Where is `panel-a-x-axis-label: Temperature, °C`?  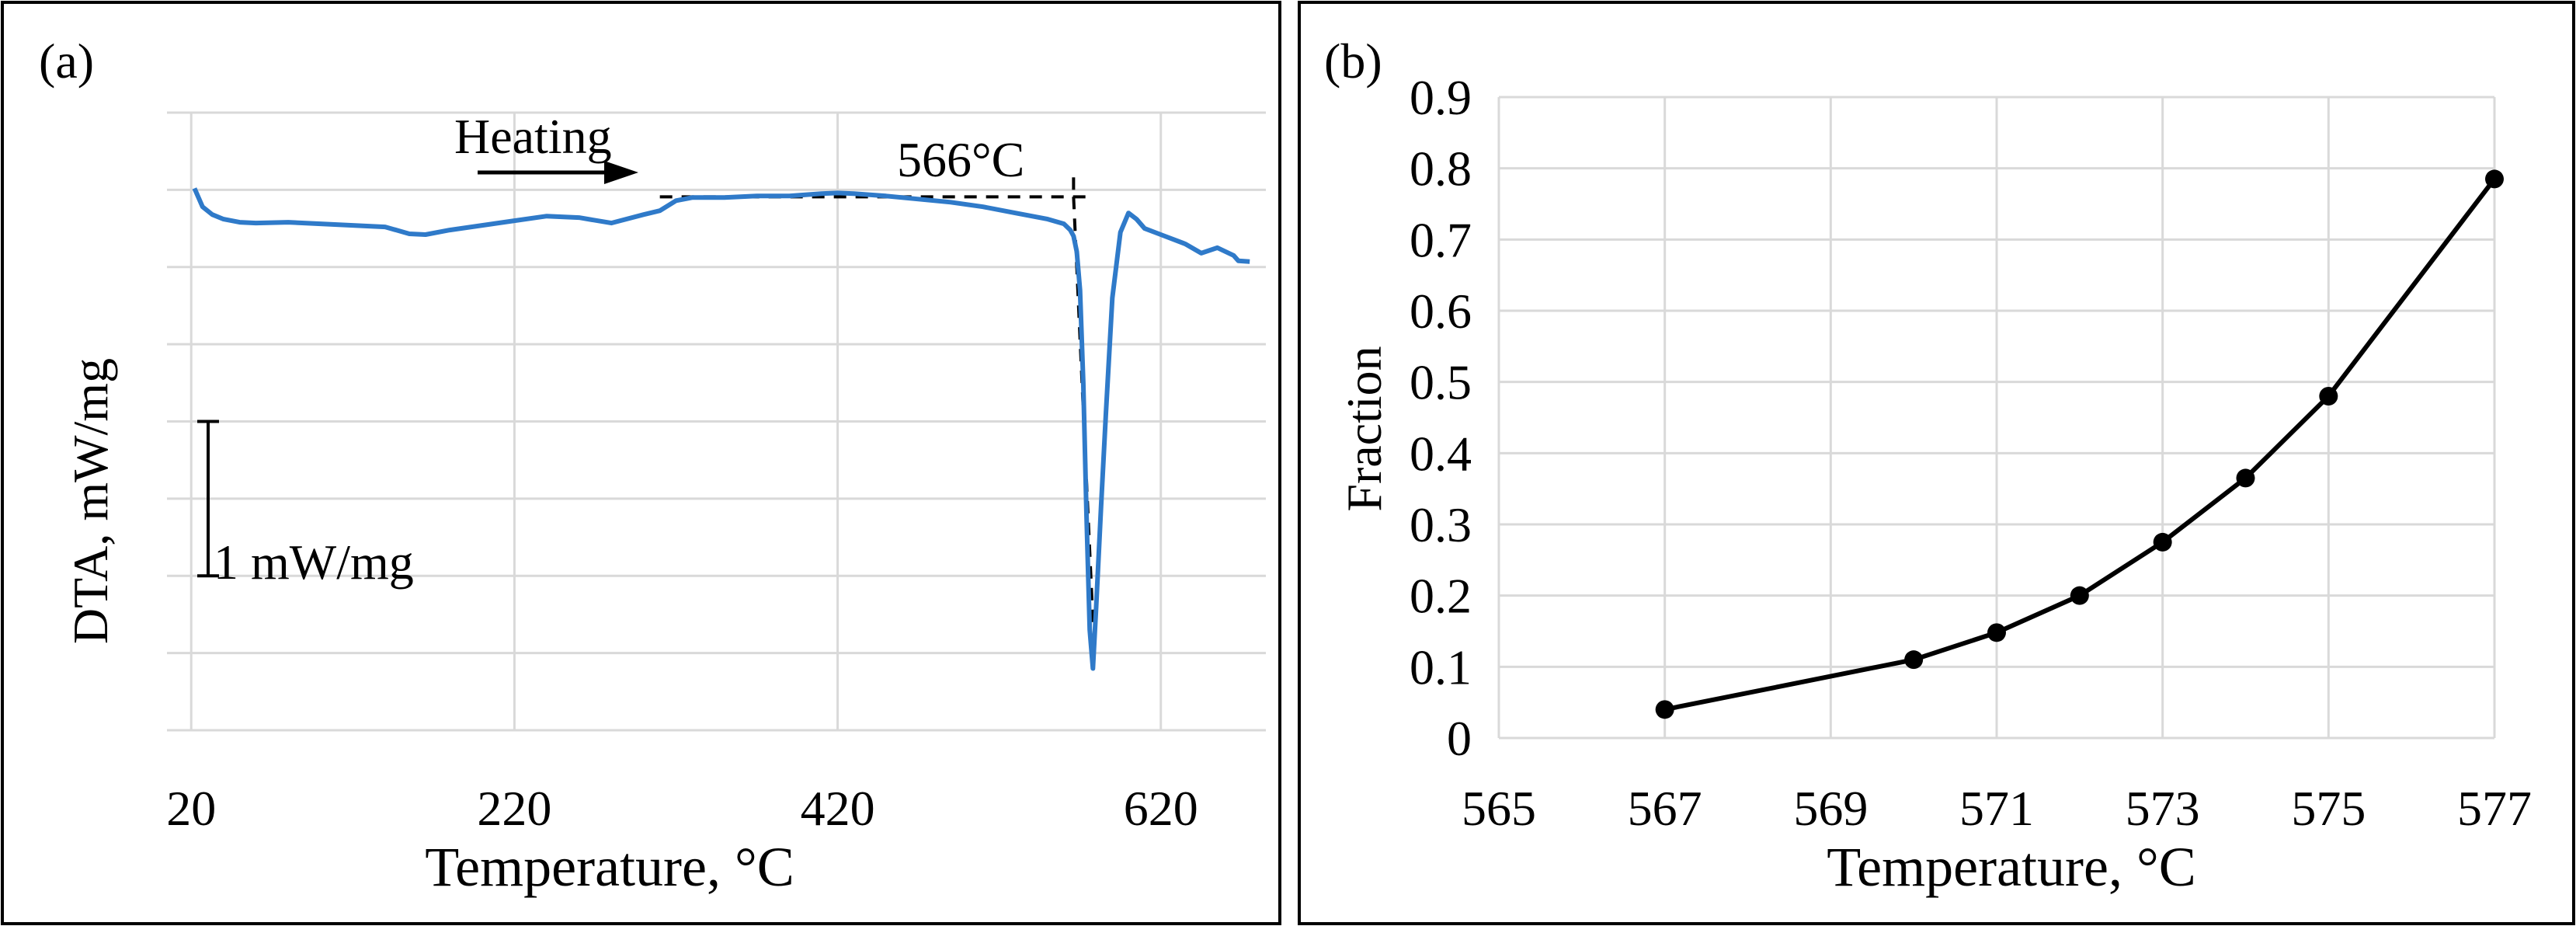
panel-a-x-axis-label: Temperature, °C is located at coordinates (609, 867).